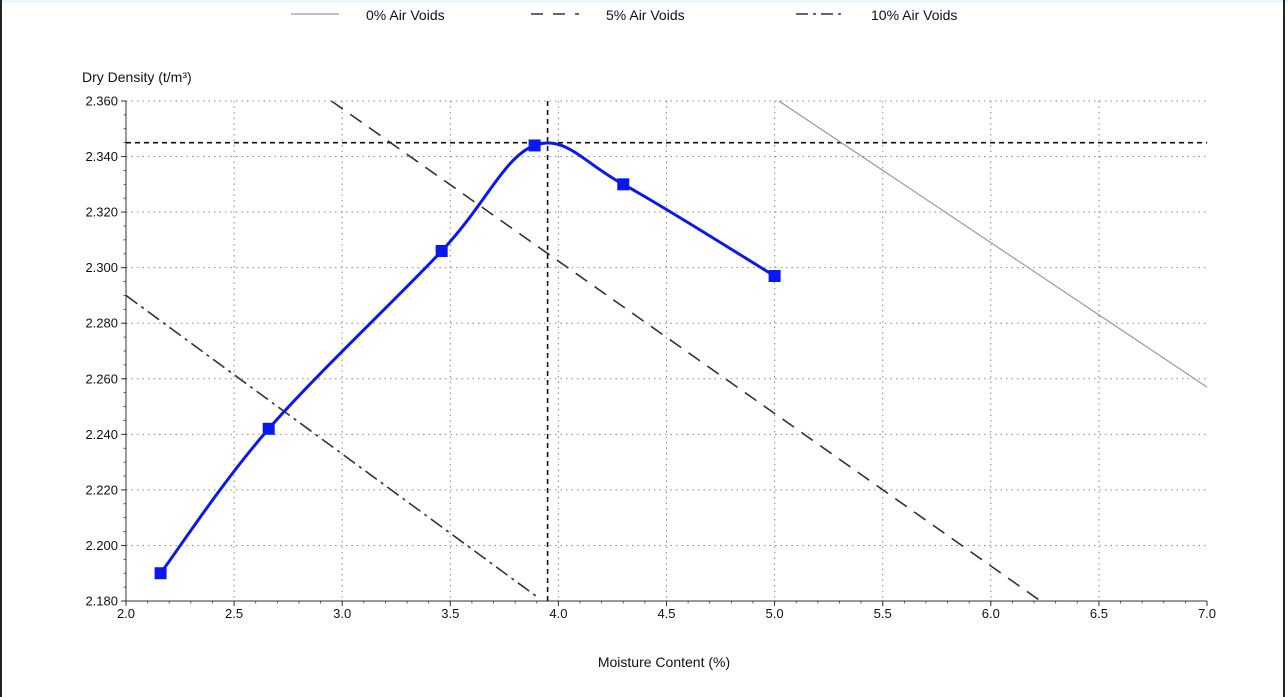 This screenshot has width=1288, height=697. Describe the element at coordinates (101, 212) in the screenshot. I see `y-tick-label: 2.320` at that location.